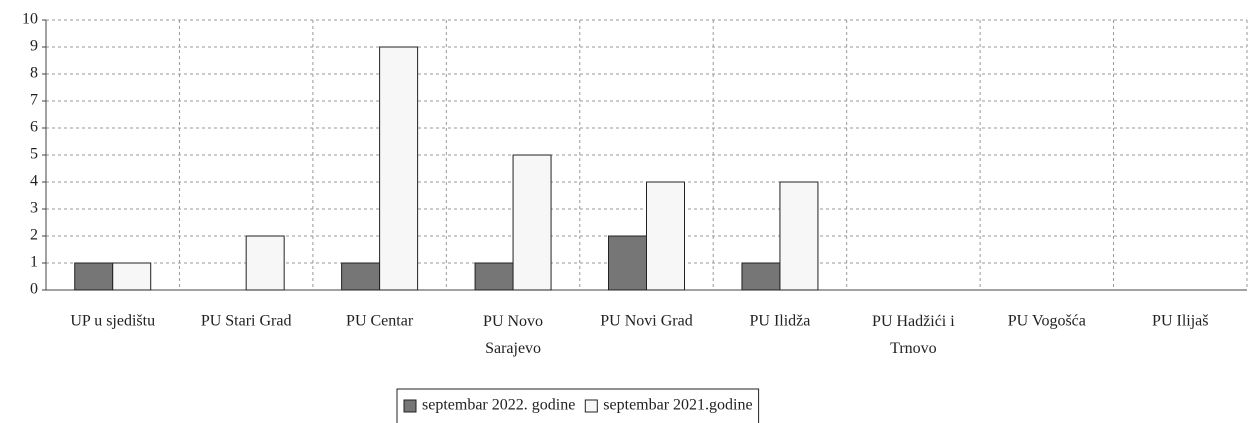 This screenshot has height=423, width=1248. Describe the element at coordinates (34, 127) in the screenshot. I see `y-tick-label: 6` at that location.